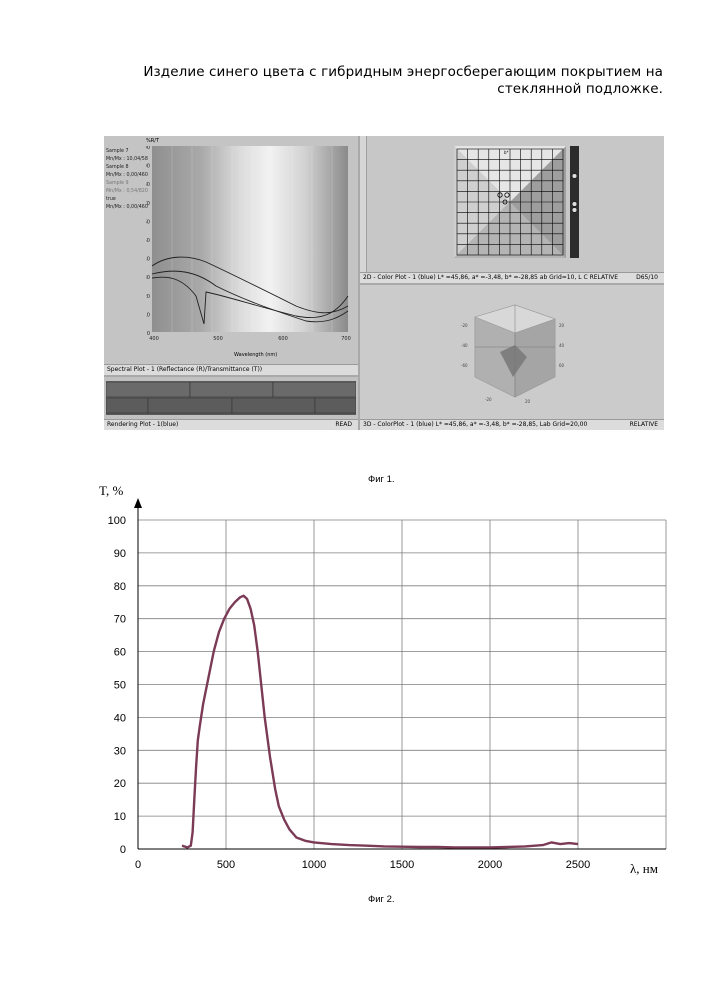 The width and height of the screenshot is (707, 1000). What do you see at coordinates (148, 167) in the screenshot?
I see `spectral-y-tick: 90` at bounding box center [148, 167].